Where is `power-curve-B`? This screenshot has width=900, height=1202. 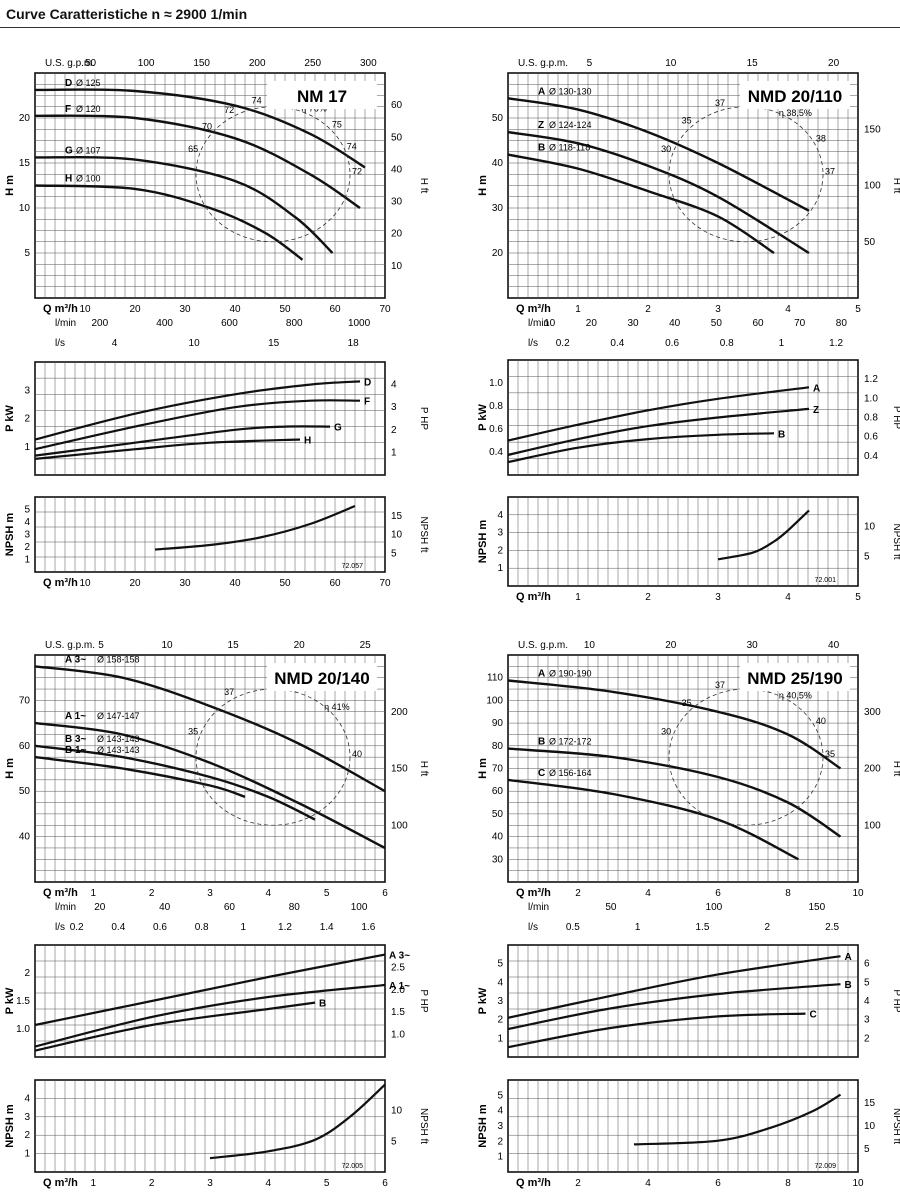
power-curve-B is located at coordinates (674, 1007).